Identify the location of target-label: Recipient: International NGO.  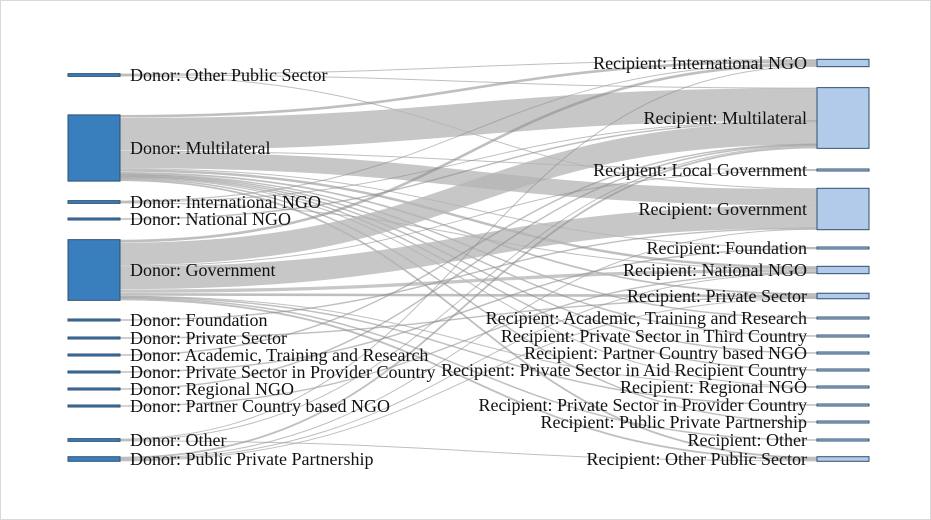
(700, 63).